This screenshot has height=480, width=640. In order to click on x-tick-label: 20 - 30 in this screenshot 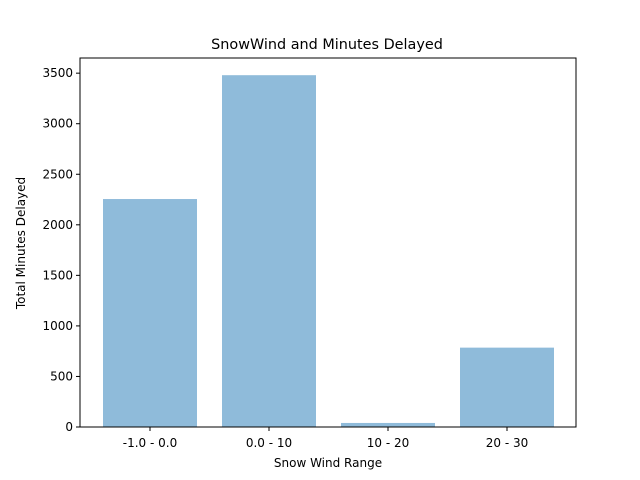, I will do `click(507, 443)`.